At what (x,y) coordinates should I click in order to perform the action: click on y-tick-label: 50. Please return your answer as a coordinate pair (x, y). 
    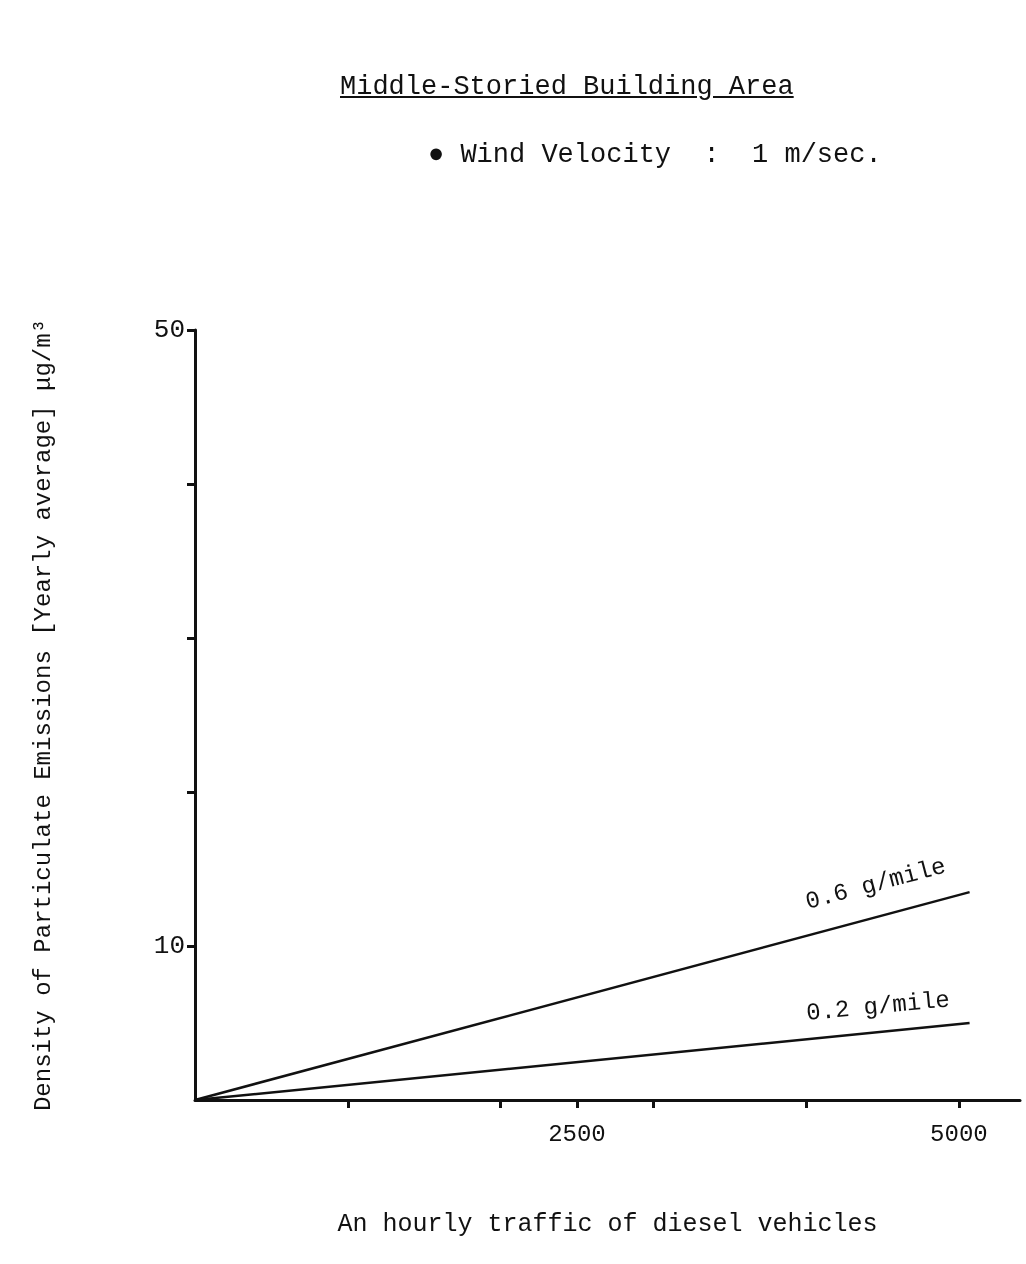
    Looking at the image, I should click on (169, 330).